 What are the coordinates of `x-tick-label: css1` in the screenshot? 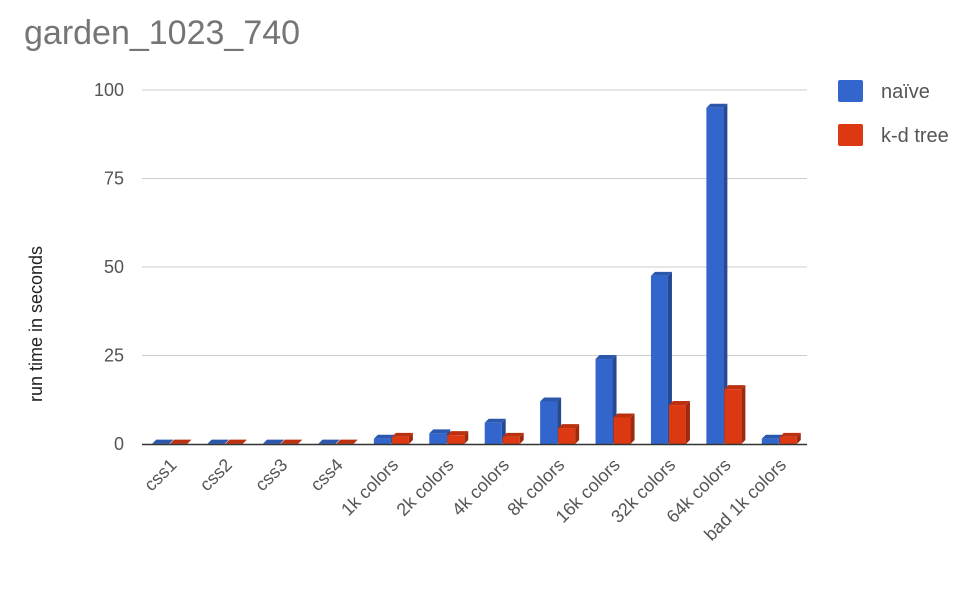 It's located at (160, 475).